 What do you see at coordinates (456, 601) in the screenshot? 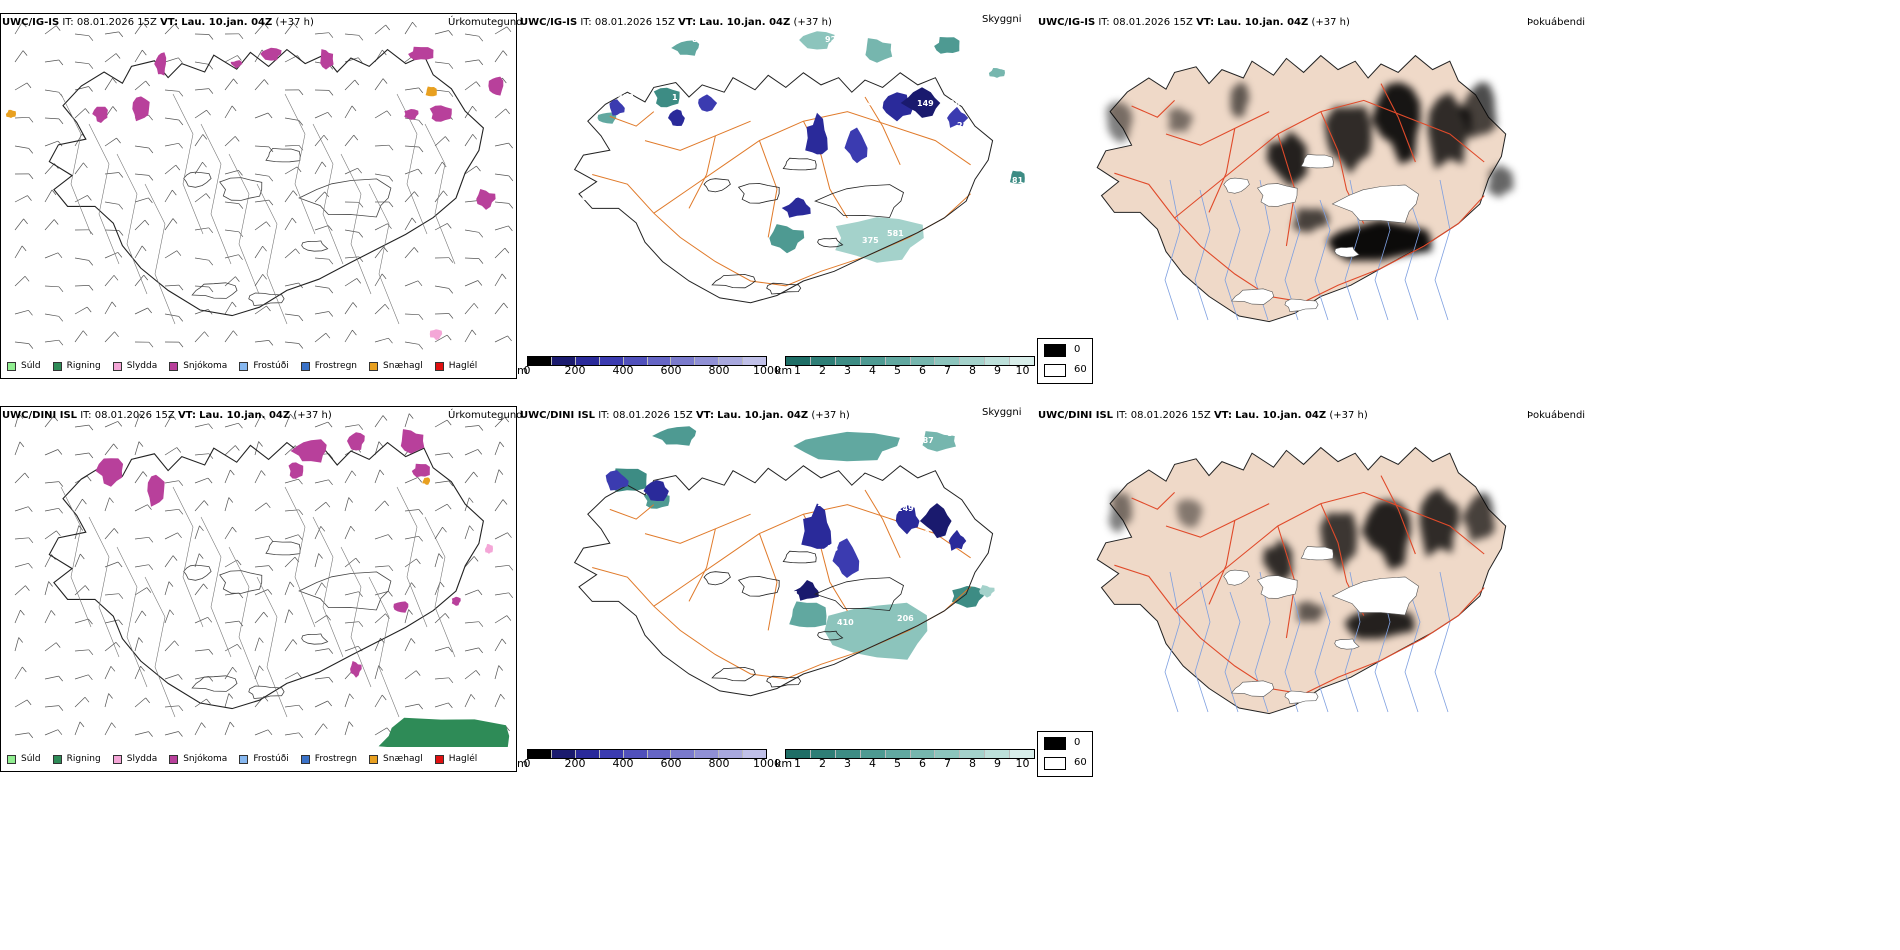
I see `precip-area` at bounding box center [456, 601].